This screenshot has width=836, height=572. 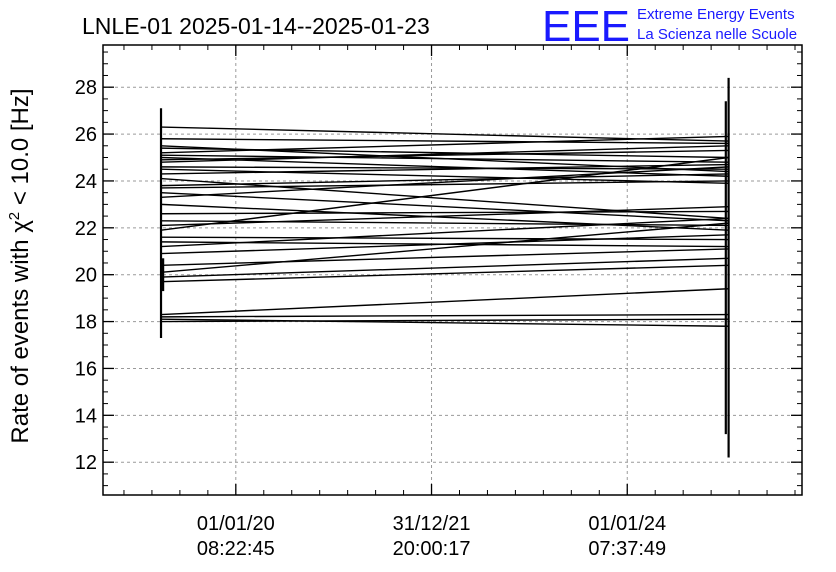 I want to click on x-tick-label-date: 31/12/21, so click(x=432, y=524).